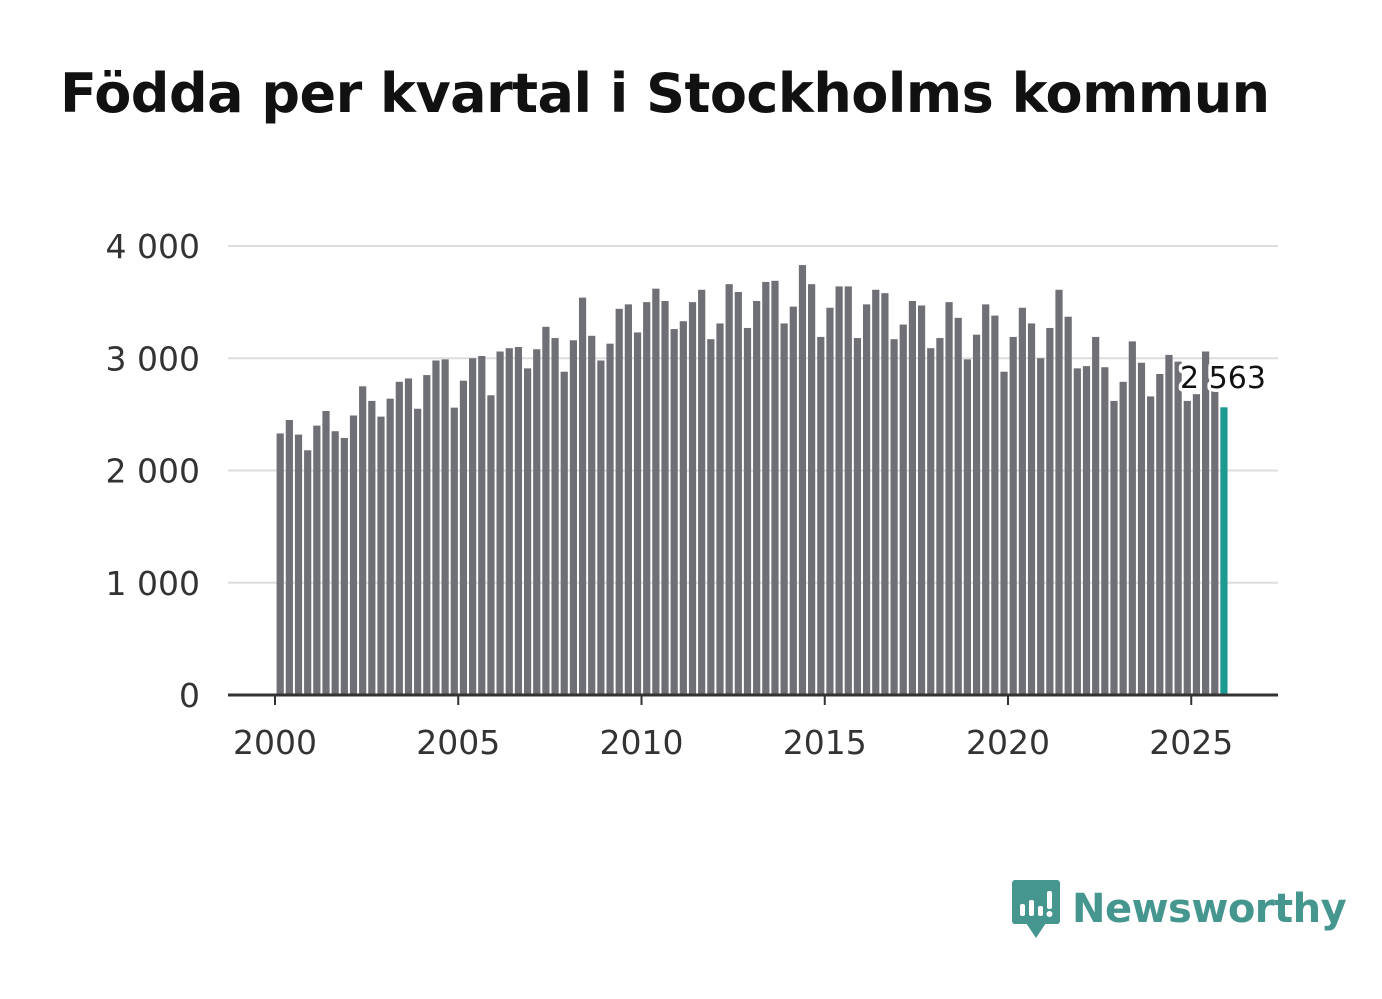 This screenshot has width=1382, height=999. Describe the element at coordinates (1008, 742) in the screenshot. I see `x-tick-label: 2020` at that location.